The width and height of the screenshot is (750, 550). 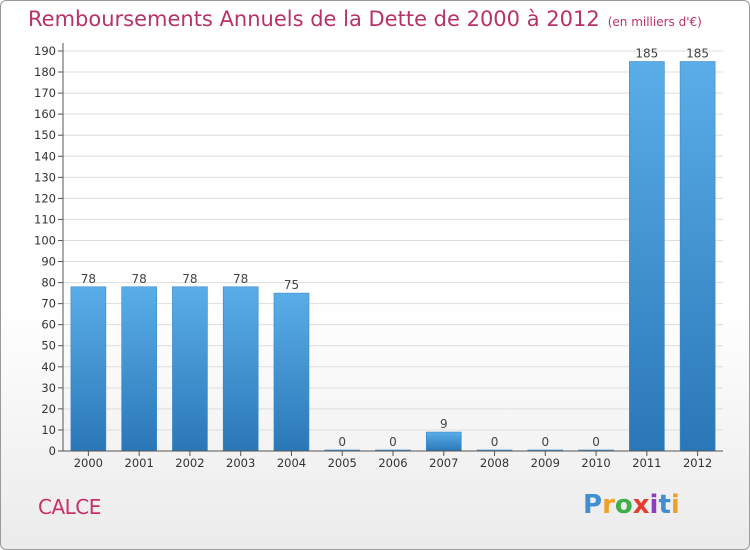 I want to click on logo-letter: t, so click(x=664, y=505).